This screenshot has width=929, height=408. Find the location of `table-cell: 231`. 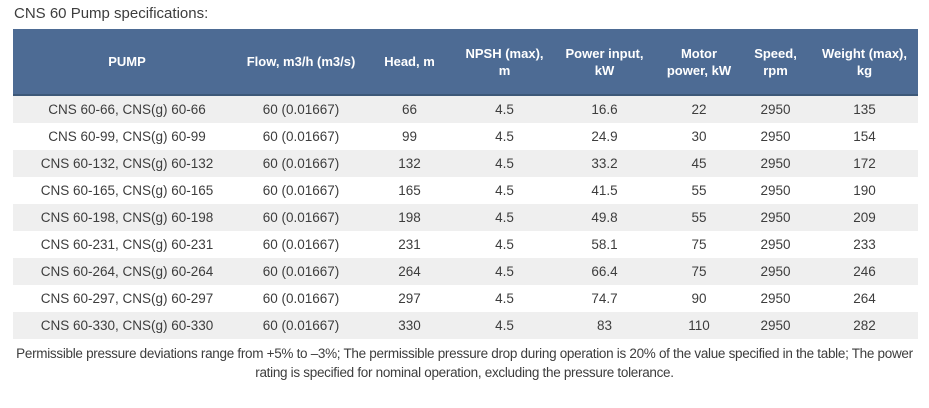

table-cell: 231 is located at coordinates (409, 244).